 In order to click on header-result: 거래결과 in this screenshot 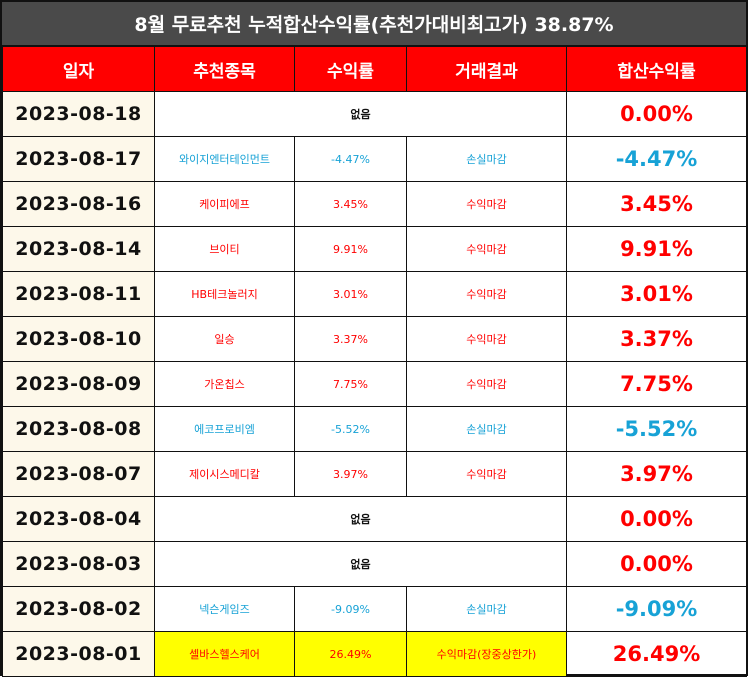, I will do `click(486, 69)`.